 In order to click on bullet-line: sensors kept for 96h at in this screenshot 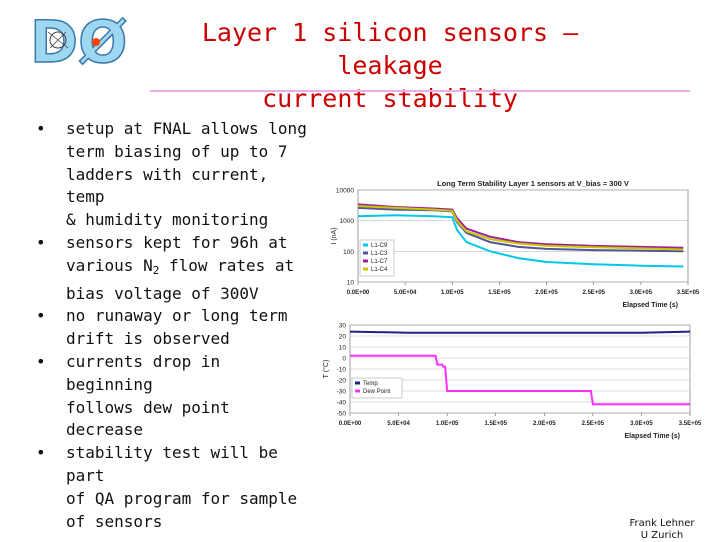, I will do `click(177, 242)`.